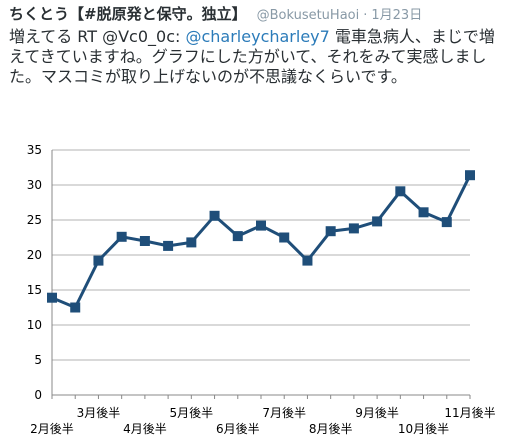  What do you see at coordinates (284, 413) in the screenshot?
I see `x-tick-label: 7月後半` at bounding box center [284, 413].